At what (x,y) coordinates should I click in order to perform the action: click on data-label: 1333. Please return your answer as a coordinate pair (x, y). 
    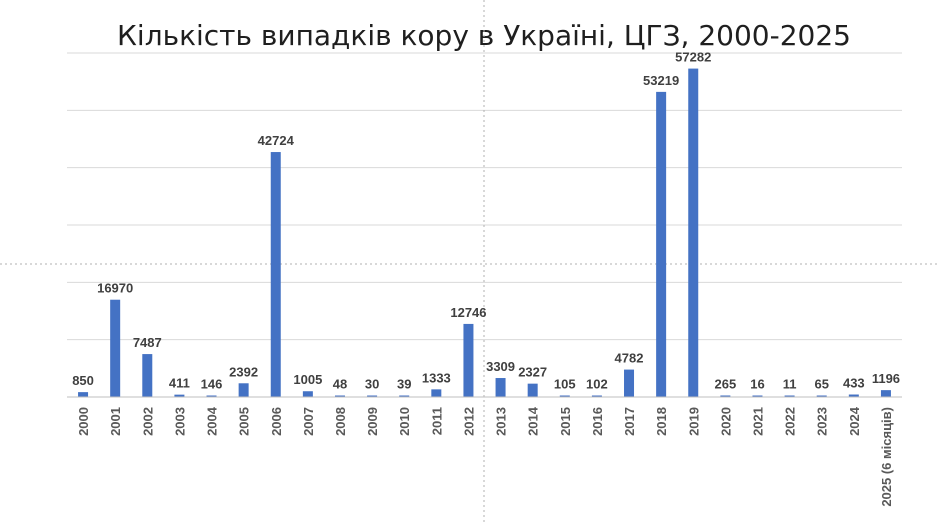
    Looking at the image, I should click on (436, 377).